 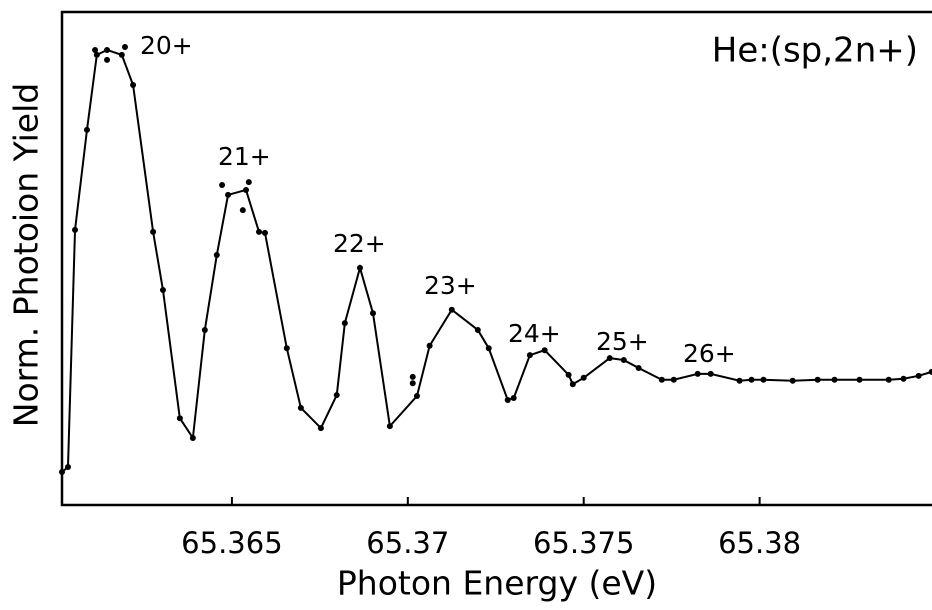 What do you see at coordinates (407, 543) in the screenshot?
I see `x-tick-label: 65.37` at bounding box center [407, 543].